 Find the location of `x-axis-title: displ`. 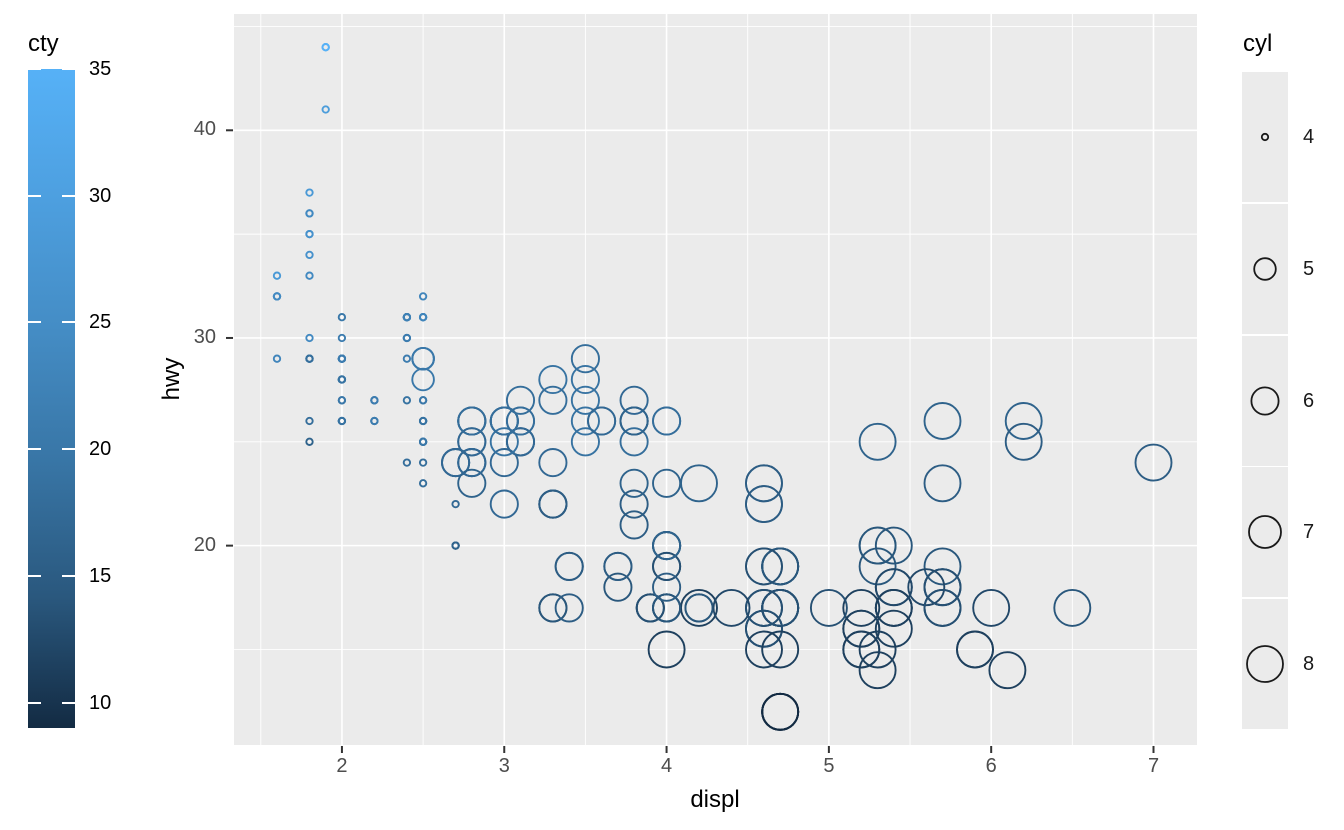

x-axis-title: displ is located at coordinates (715, 799).